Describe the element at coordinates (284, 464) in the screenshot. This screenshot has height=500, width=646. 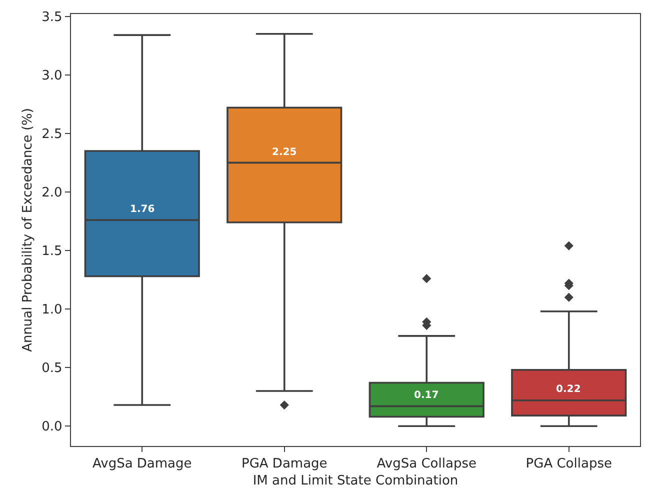
I see `x-tick-label: PGA Damage` at that location.